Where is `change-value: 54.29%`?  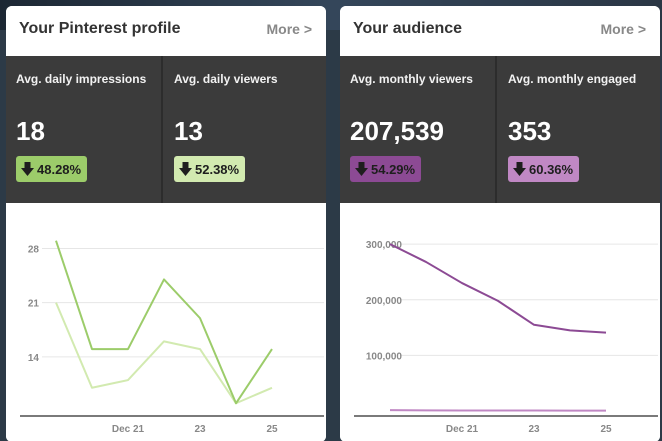 change-value: 54.29% is located at coordinates (393, 169).